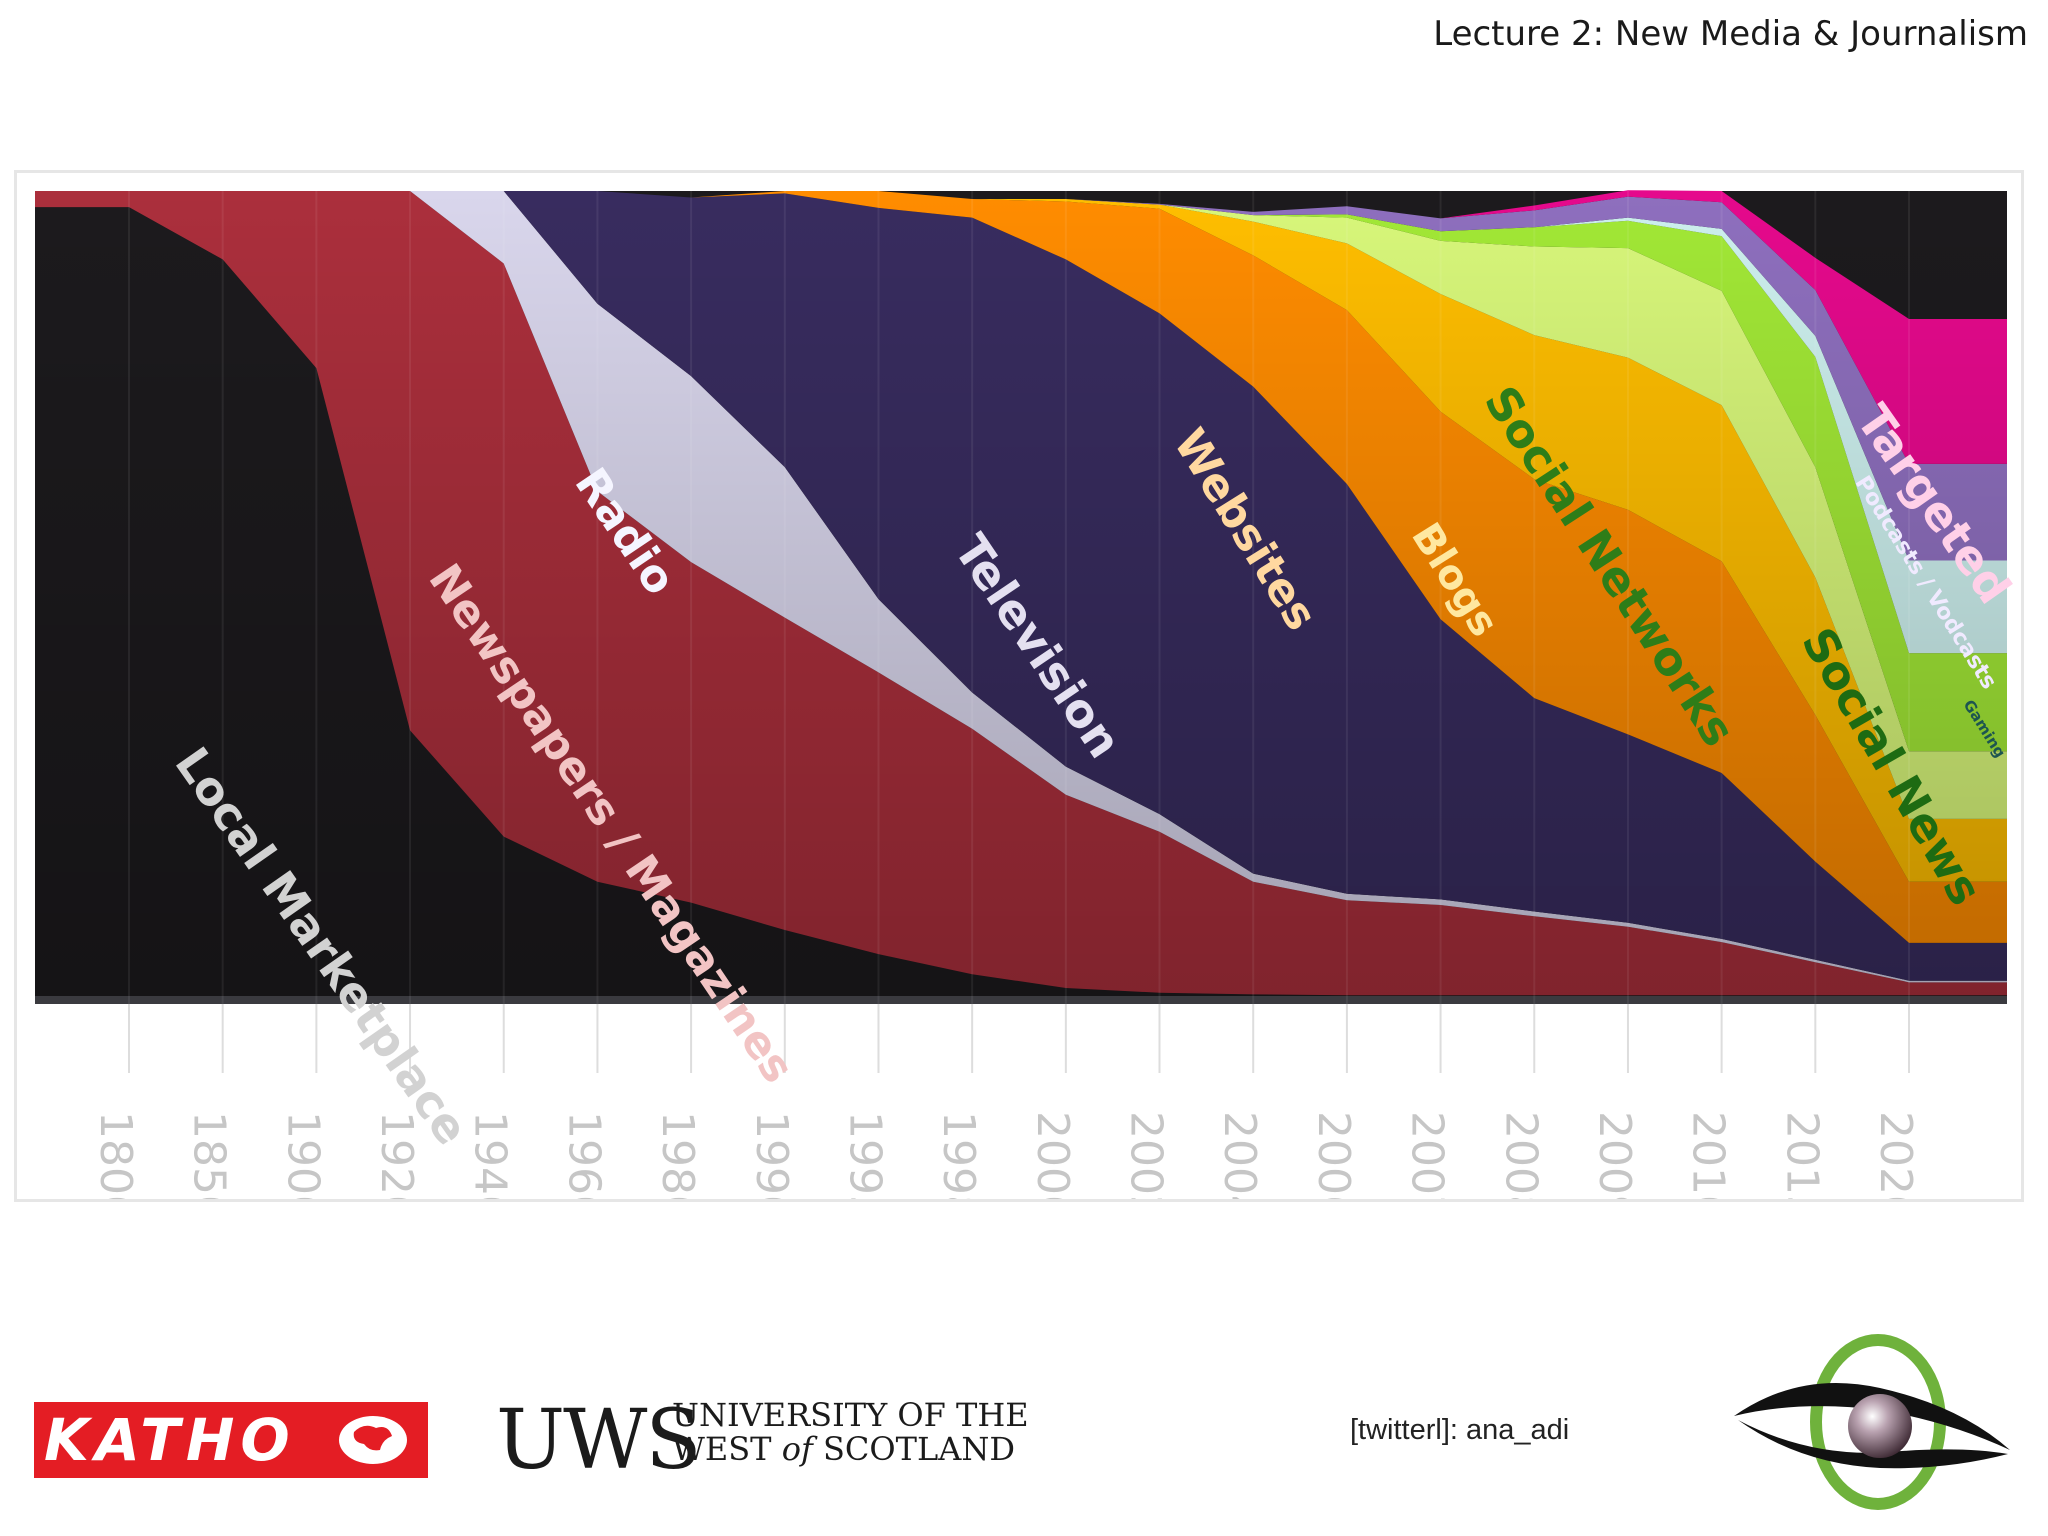 This screenshot has height=1536, width=2048. Describe the element at coordinates (302, 1155) in the screenshot. I see `x-tick-label: 1900` at that location.